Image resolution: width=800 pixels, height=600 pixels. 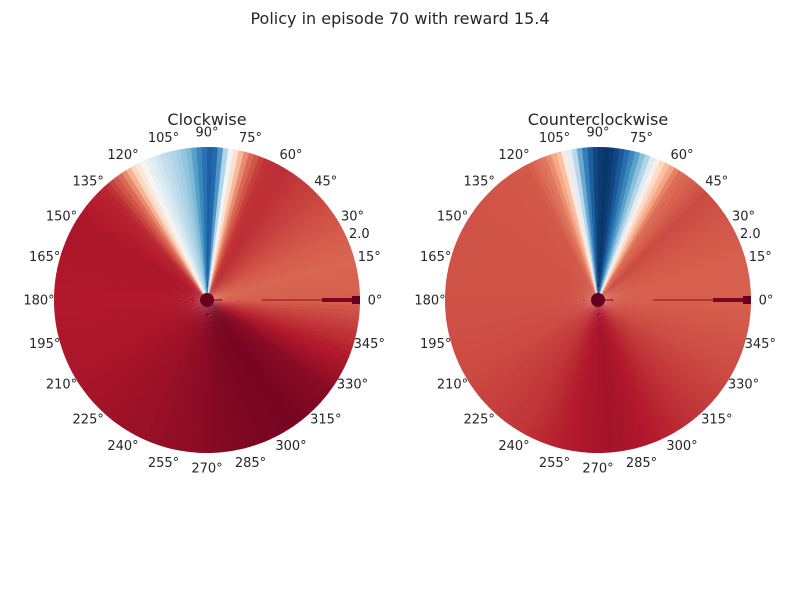 What do you see at coordinates (716, 182) in the screenshot?
I see `angular-tick-label: 45°` at bounding box center [716, 182].